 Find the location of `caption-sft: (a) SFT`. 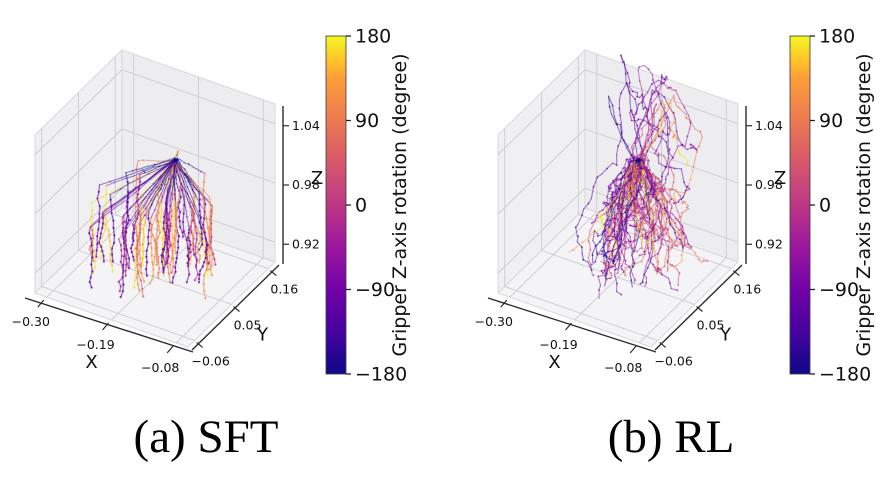

caption-sft: (a) SFT is located at coordinates (206, 437).